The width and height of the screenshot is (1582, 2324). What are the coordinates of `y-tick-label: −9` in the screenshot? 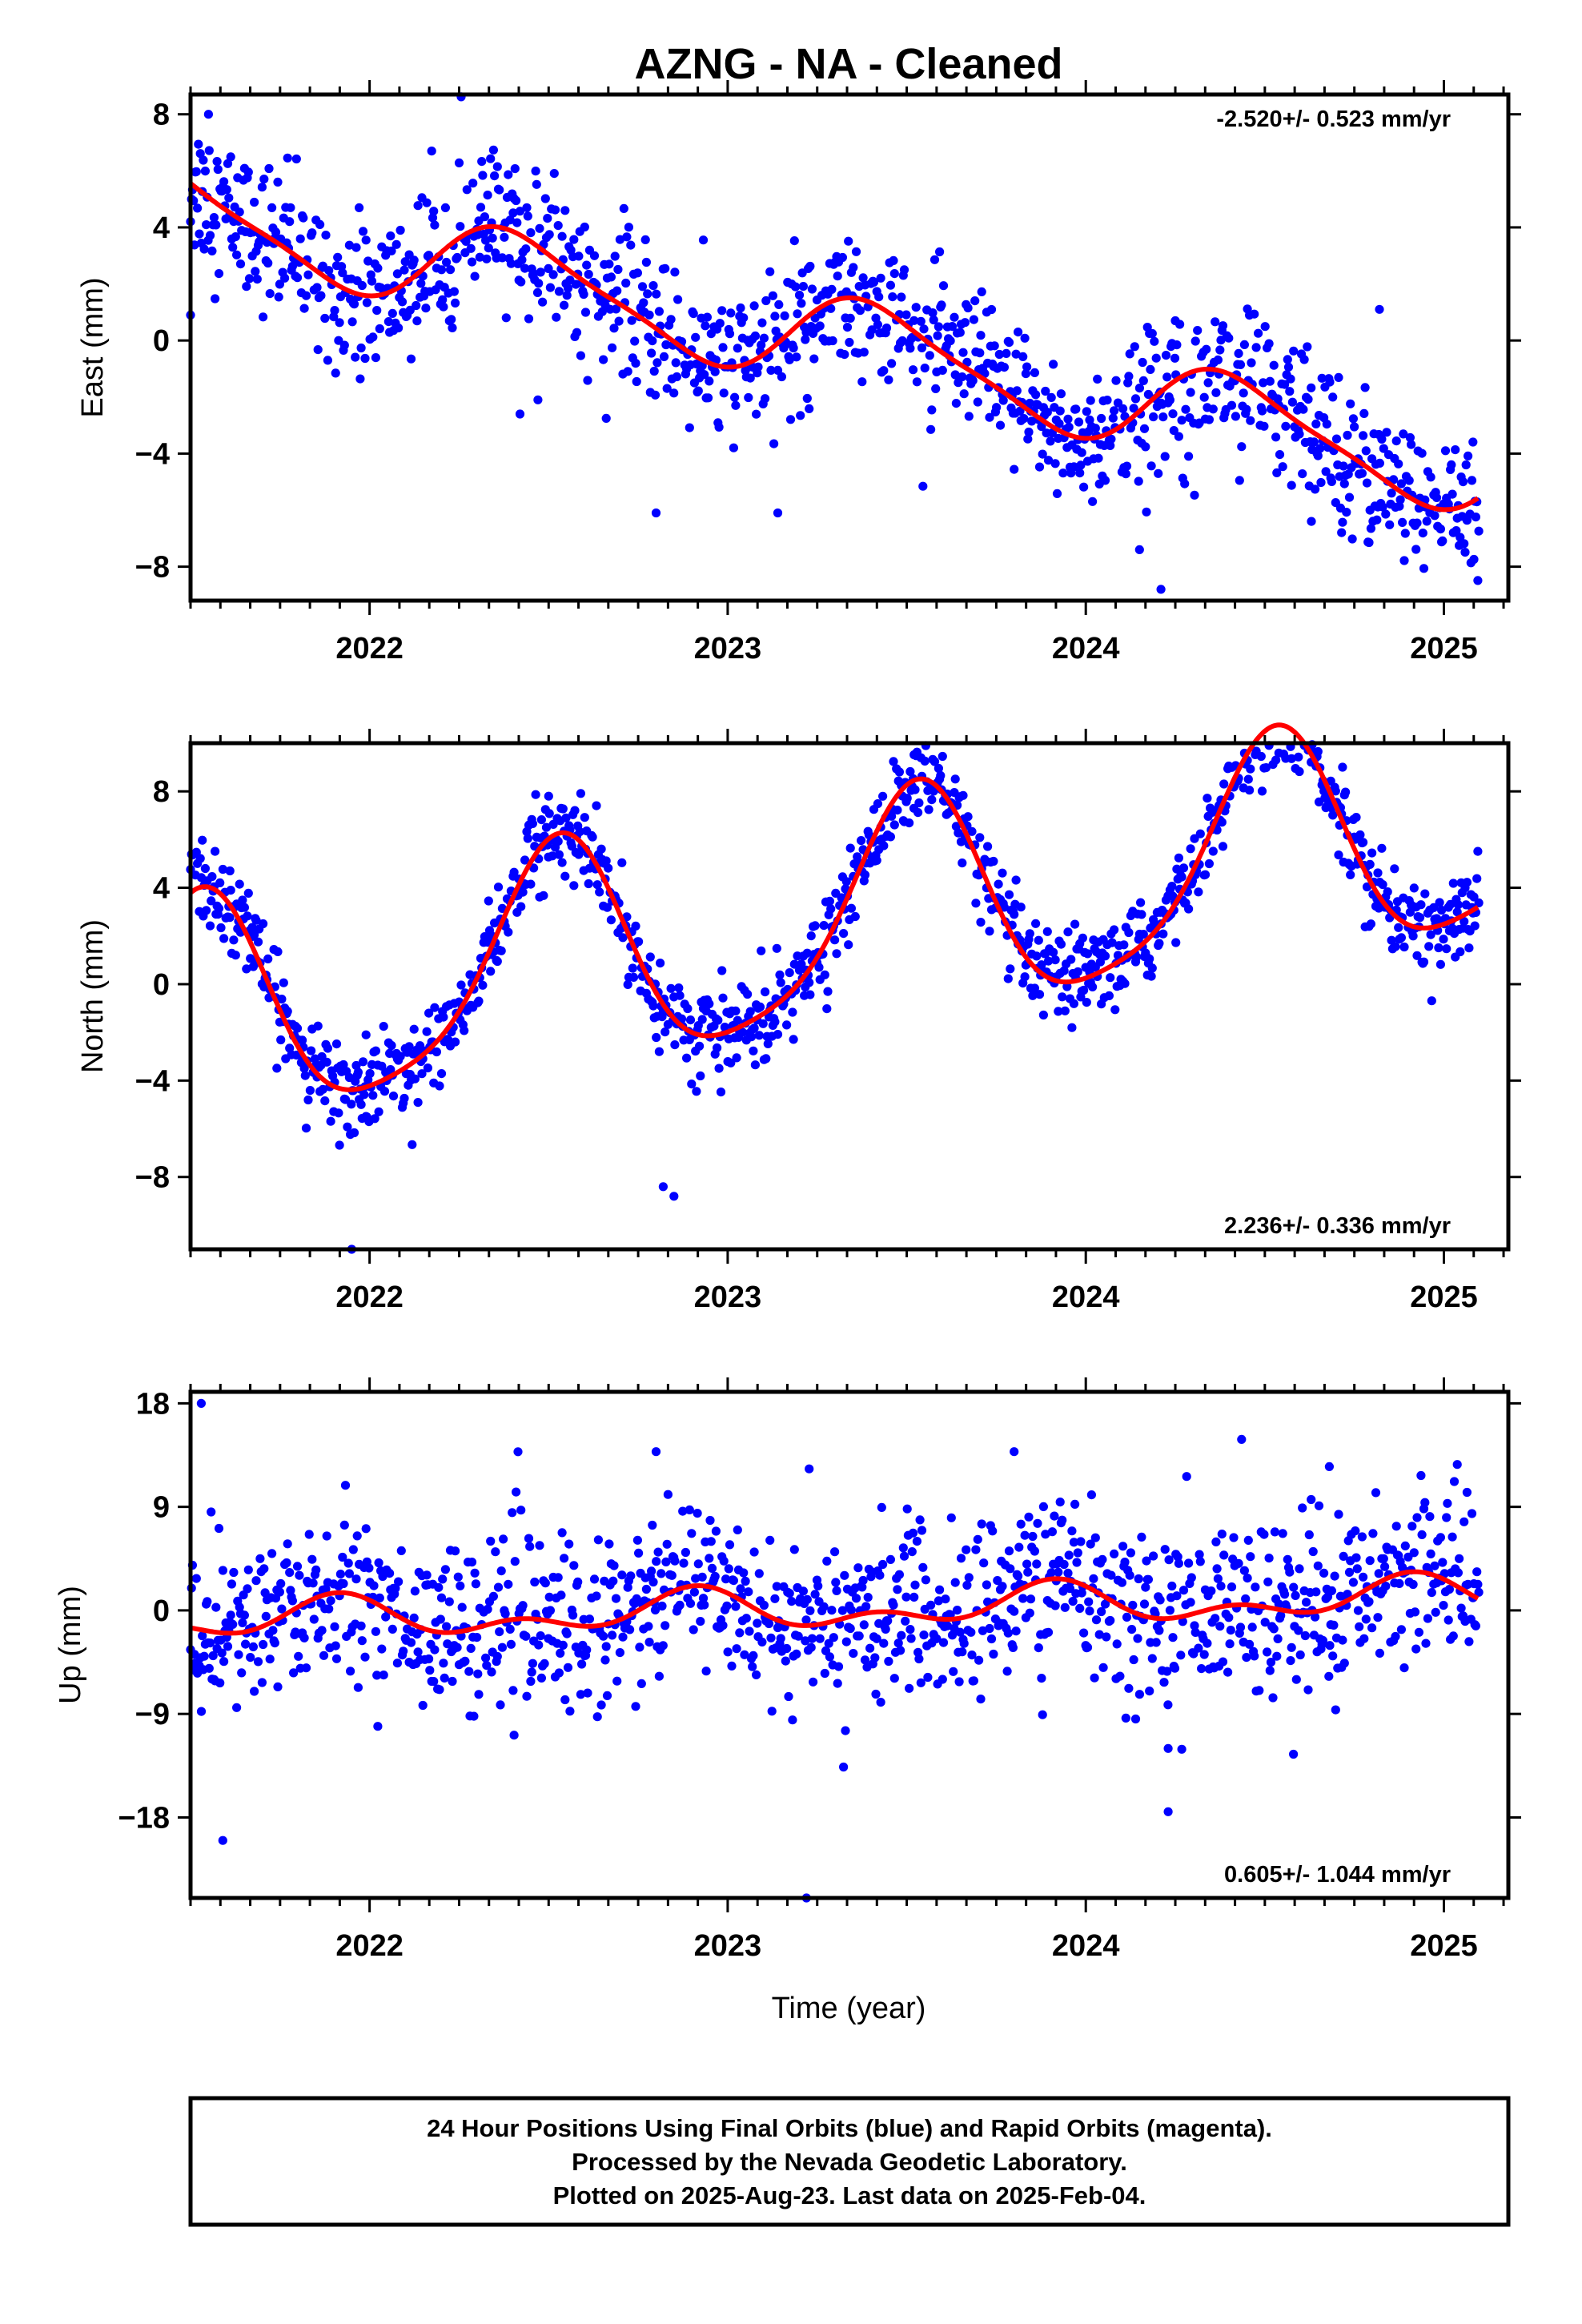 It's located at (152, 1714).